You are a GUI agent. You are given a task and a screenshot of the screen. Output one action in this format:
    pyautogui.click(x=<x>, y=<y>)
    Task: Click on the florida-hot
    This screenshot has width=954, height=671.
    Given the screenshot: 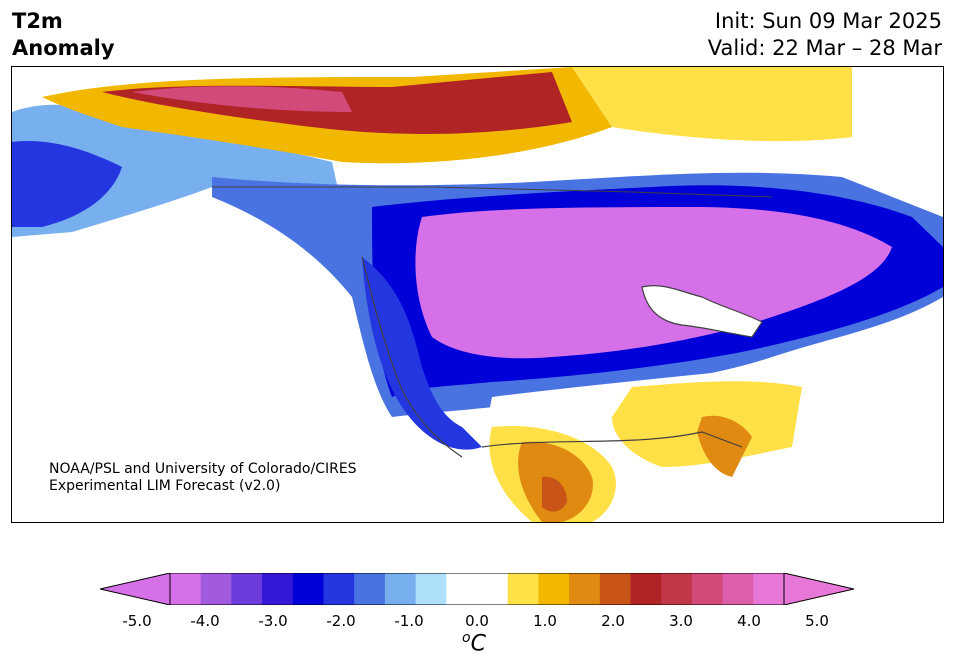 What is the action you would take?
    pyautogui.click(x=724, y=446)
    